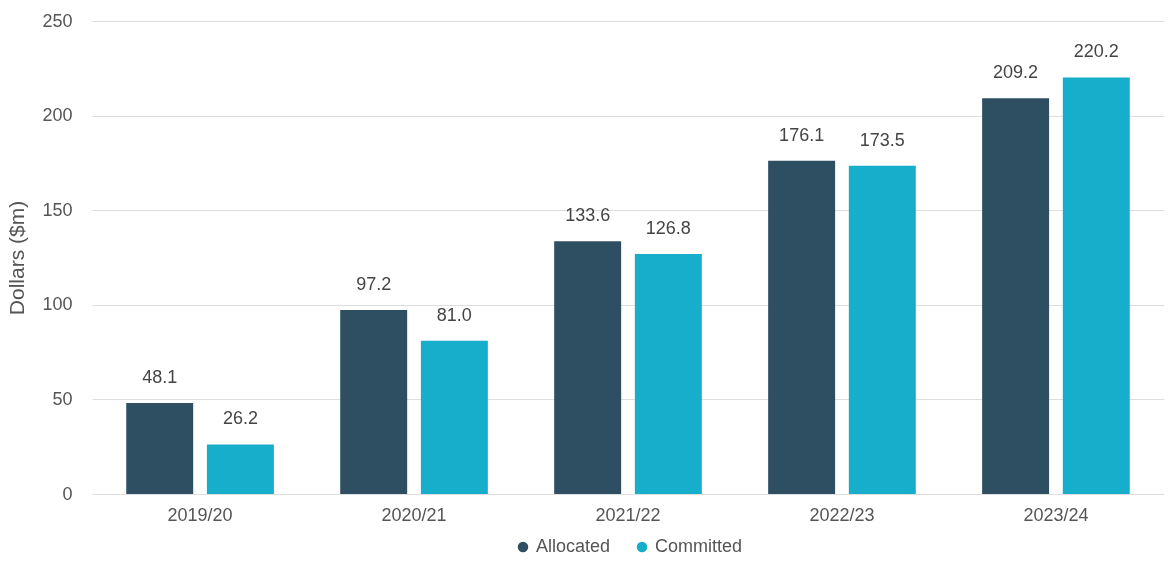  I want to click on y-tick-label: 150, so click(57, 209).